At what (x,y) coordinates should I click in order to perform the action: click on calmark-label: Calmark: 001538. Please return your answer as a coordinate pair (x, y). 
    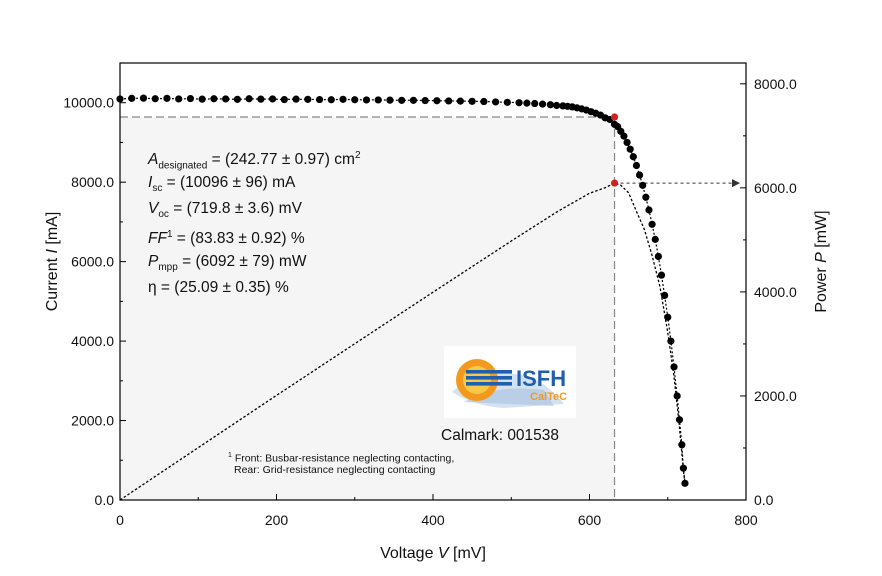
    Looking at the image, I should click on (500, 435).